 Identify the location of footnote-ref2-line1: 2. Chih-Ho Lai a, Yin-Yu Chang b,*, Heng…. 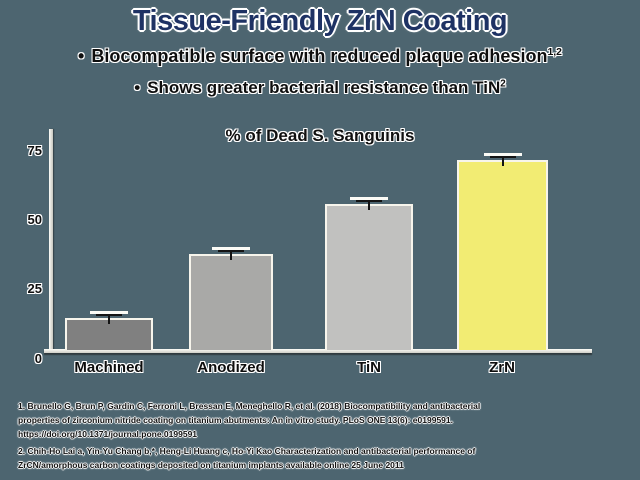
(247, 451).